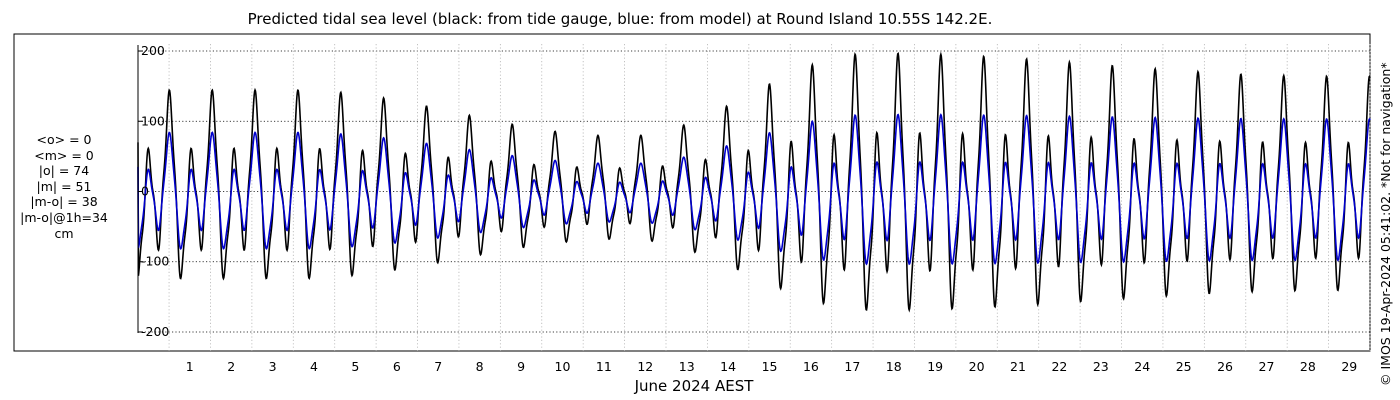  I want to click on y-tick-label: 200, so click(153, 50).